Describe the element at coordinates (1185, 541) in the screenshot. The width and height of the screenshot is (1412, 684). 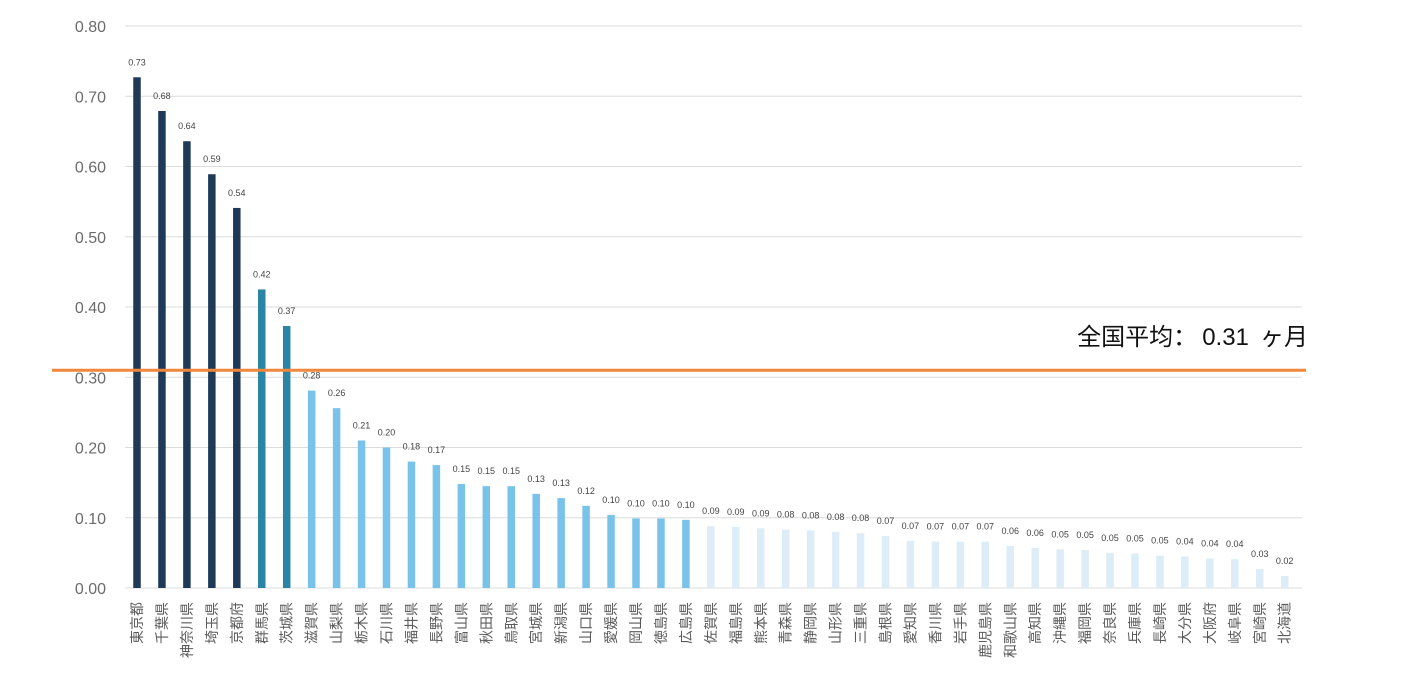
I see `data-label: 0.04` at that location.